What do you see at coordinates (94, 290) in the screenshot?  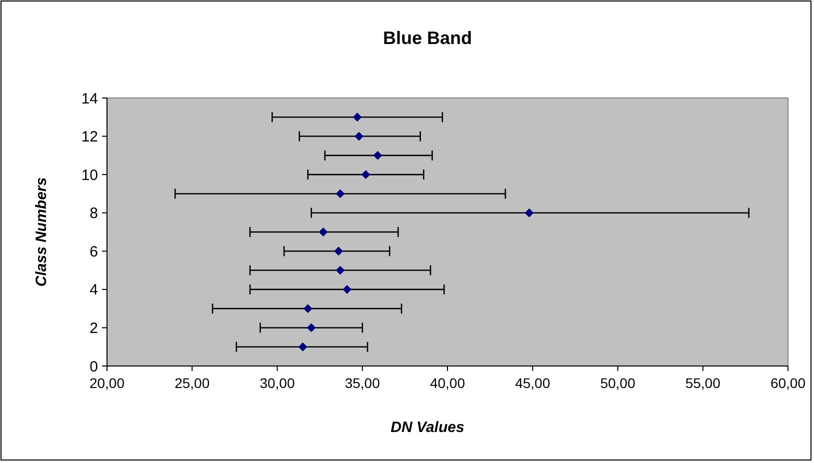 I see `y-tick-label: 4` at bounding box center [94, 290].